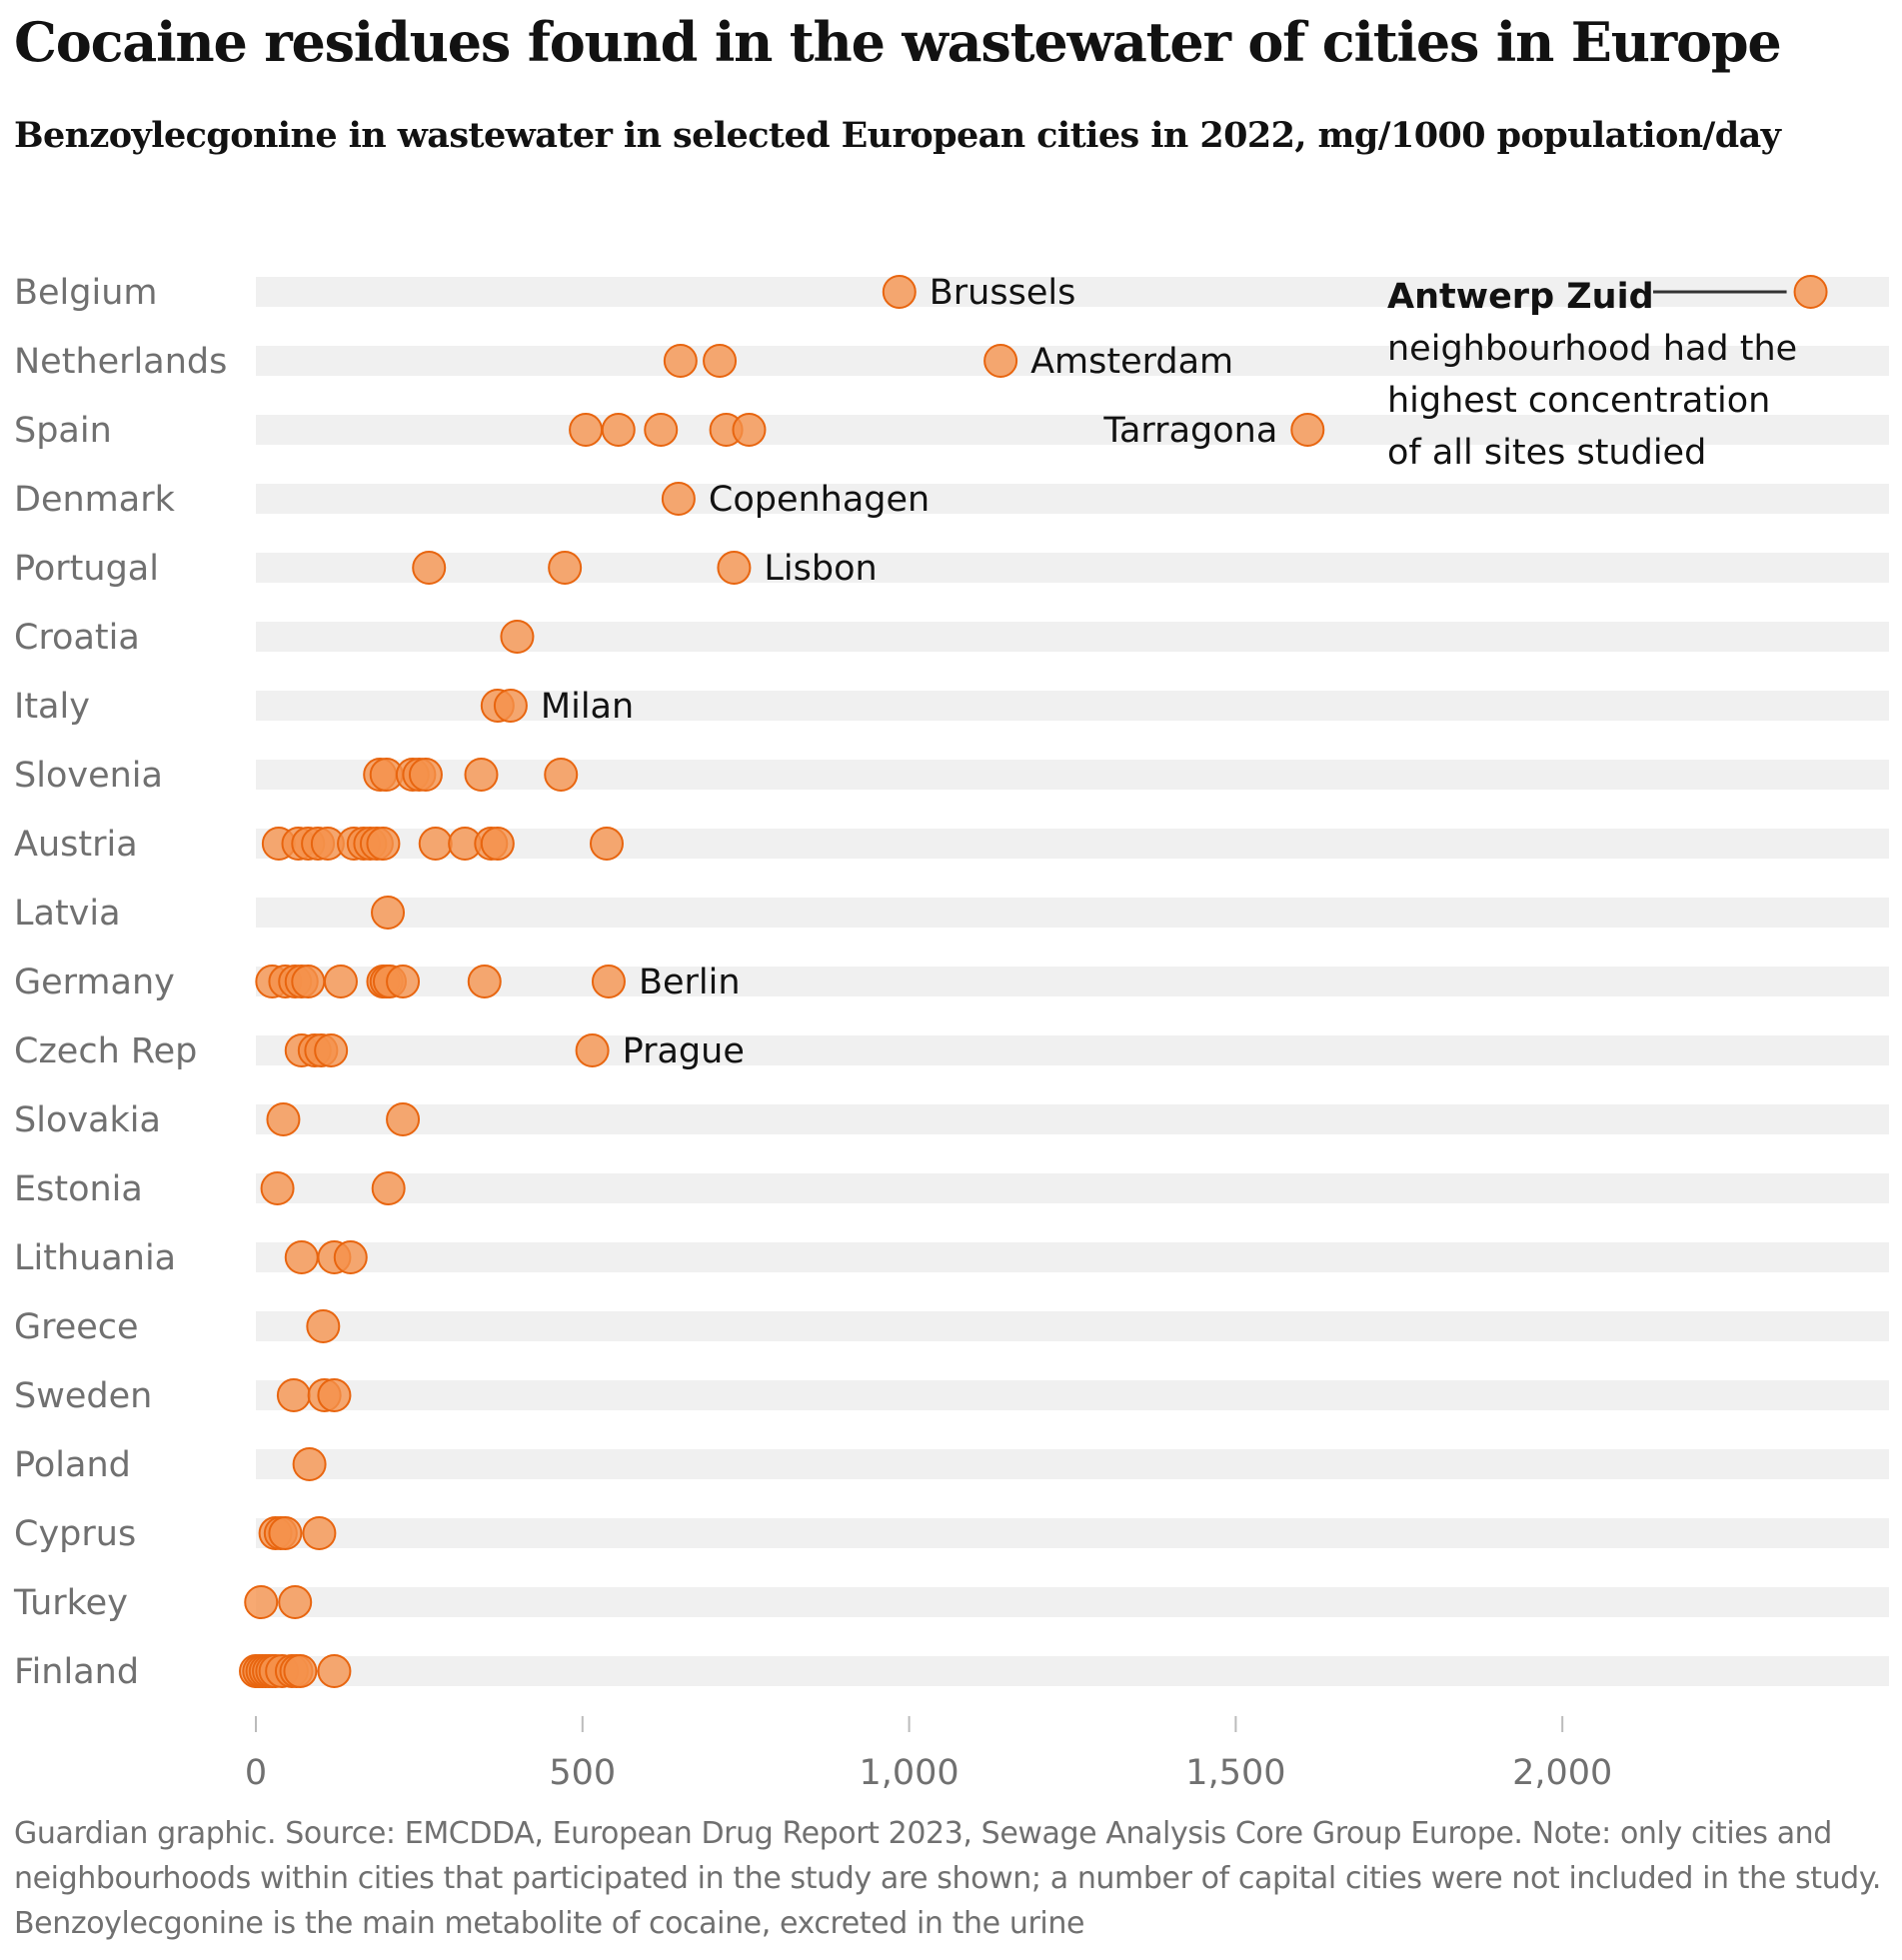  I want to click on country-label: Spain, so click(63, 431).